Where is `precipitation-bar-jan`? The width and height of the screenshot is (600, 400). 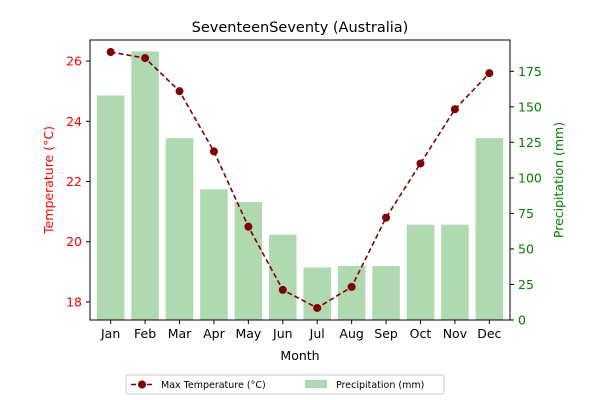
precipitation-bar-jan is located at coordinates (110, 207).